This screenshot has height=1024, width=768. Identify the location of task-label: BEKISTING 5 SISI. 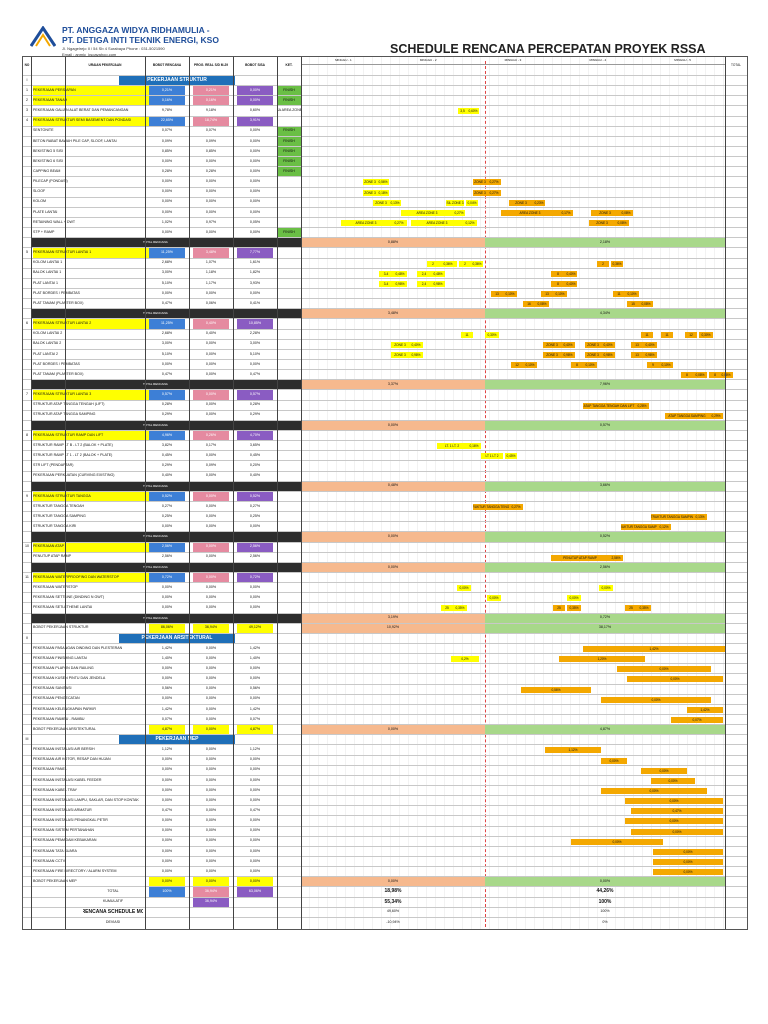
(48, 150).